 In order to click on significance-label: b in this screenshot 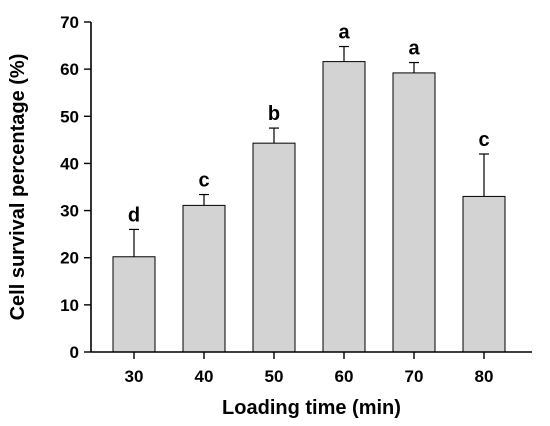, I will do `click(274, 114)`.